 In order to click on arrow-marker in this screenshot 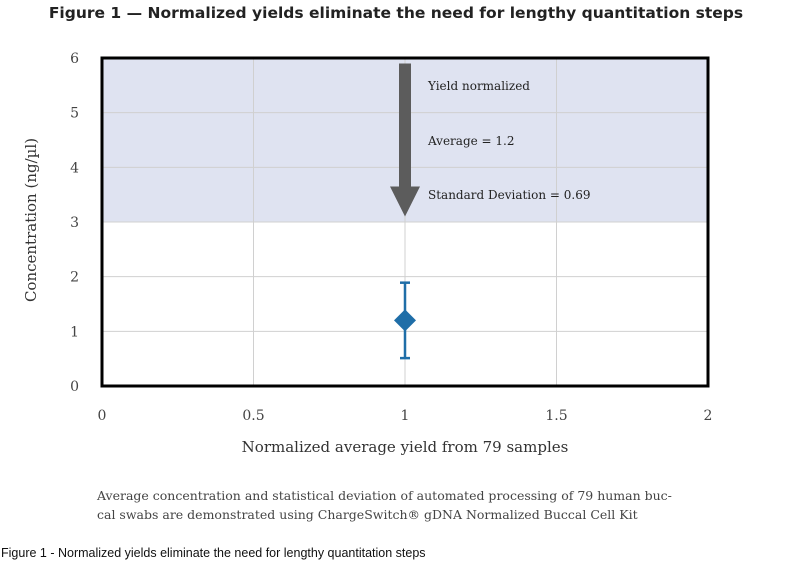, I will do `click(405, 140)`.